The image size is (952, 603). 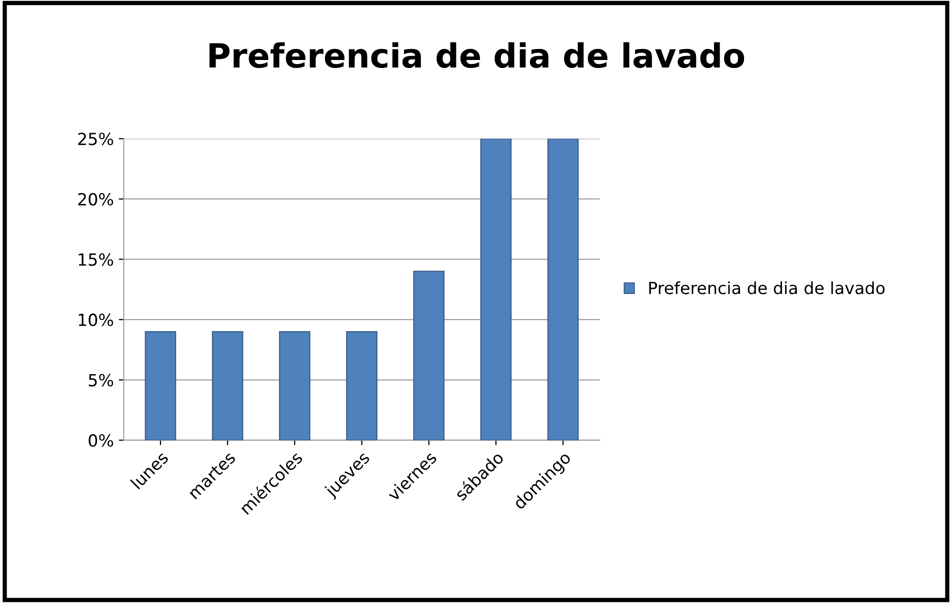 I want to click on y-tick-label: 25%, so click(x=96, y=139).